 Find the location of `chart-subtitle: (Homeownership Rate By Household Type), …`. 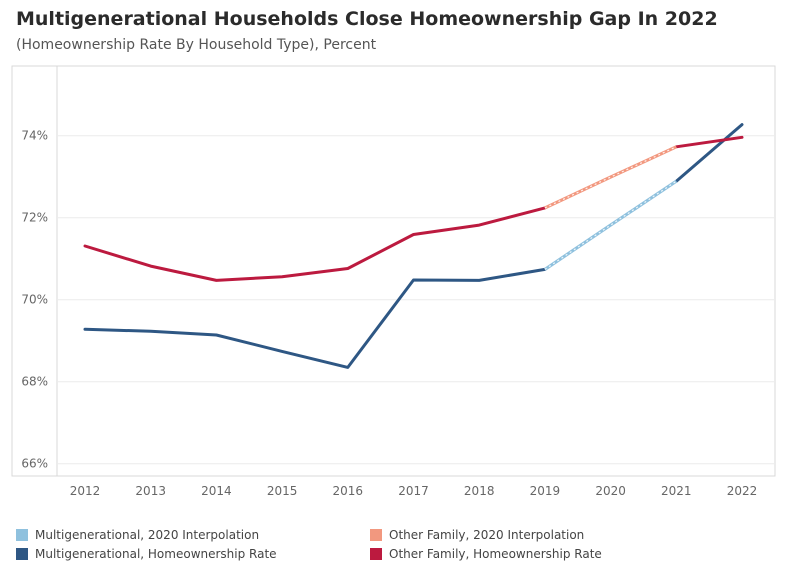

chart-subtitle: (Homeownership Rate By Household Type), … is located at coordinates (196, 45).